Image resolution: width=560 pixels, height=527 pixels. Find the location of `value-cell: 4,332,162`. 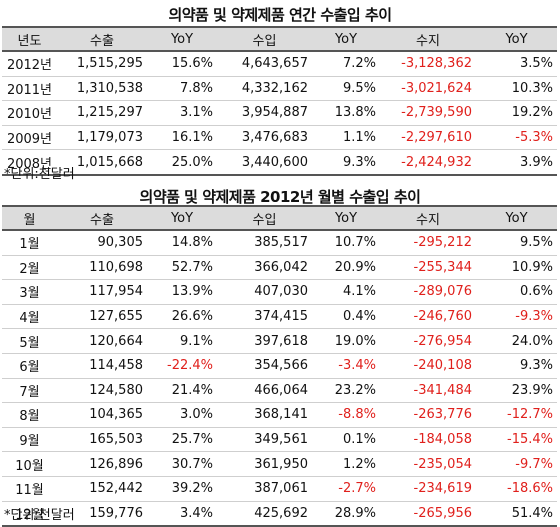

value-cell: 4,332,162 is located at coordinates (264, 89).